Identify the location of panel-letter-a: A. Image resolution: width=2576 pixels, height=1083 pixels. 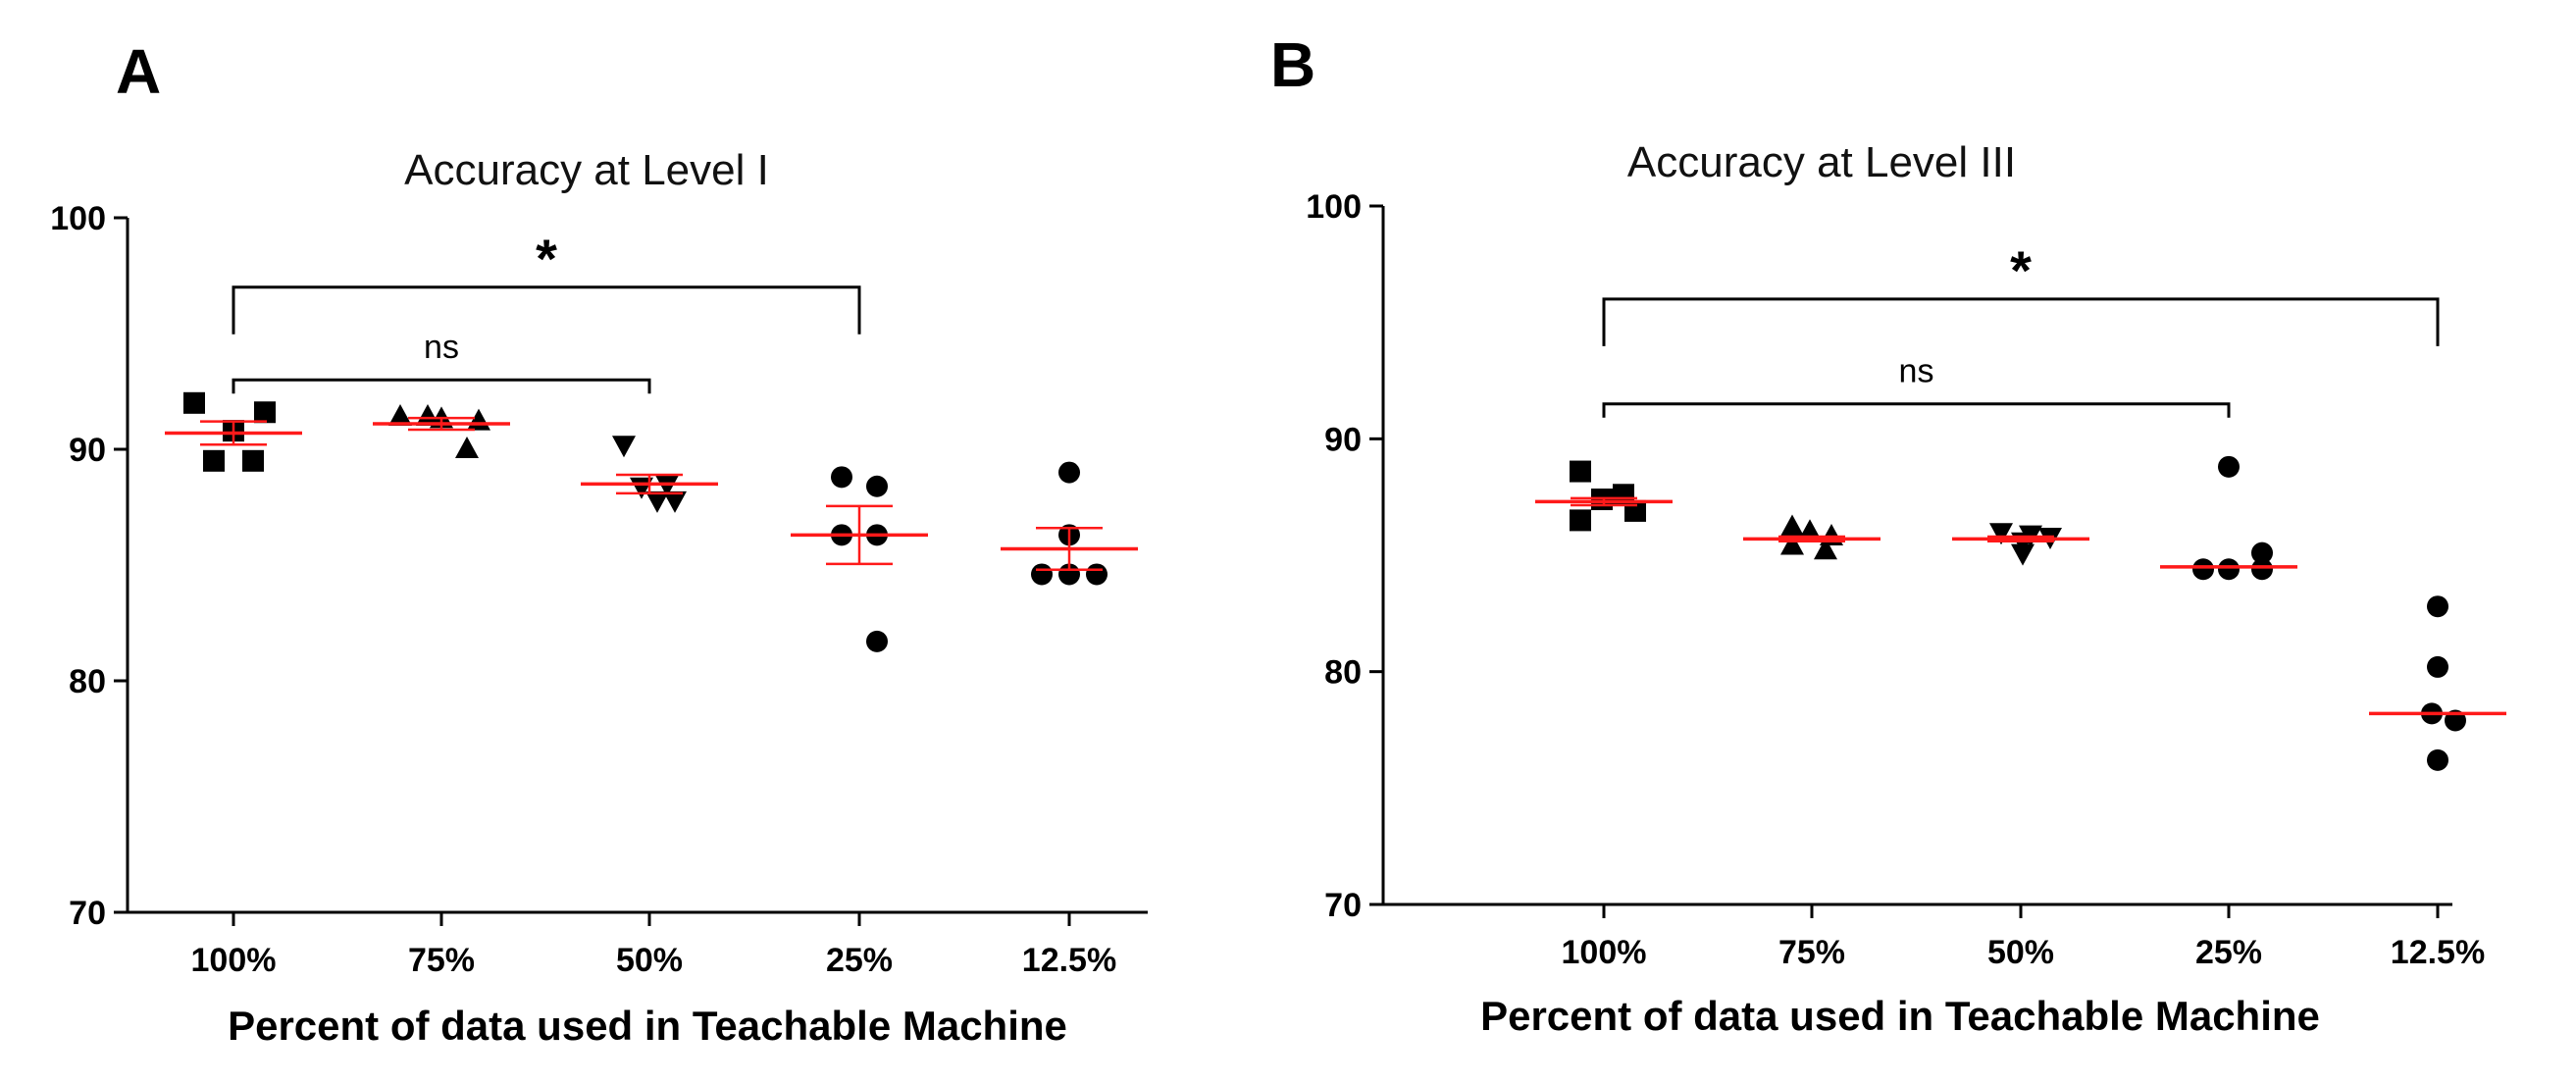
(138, 71).